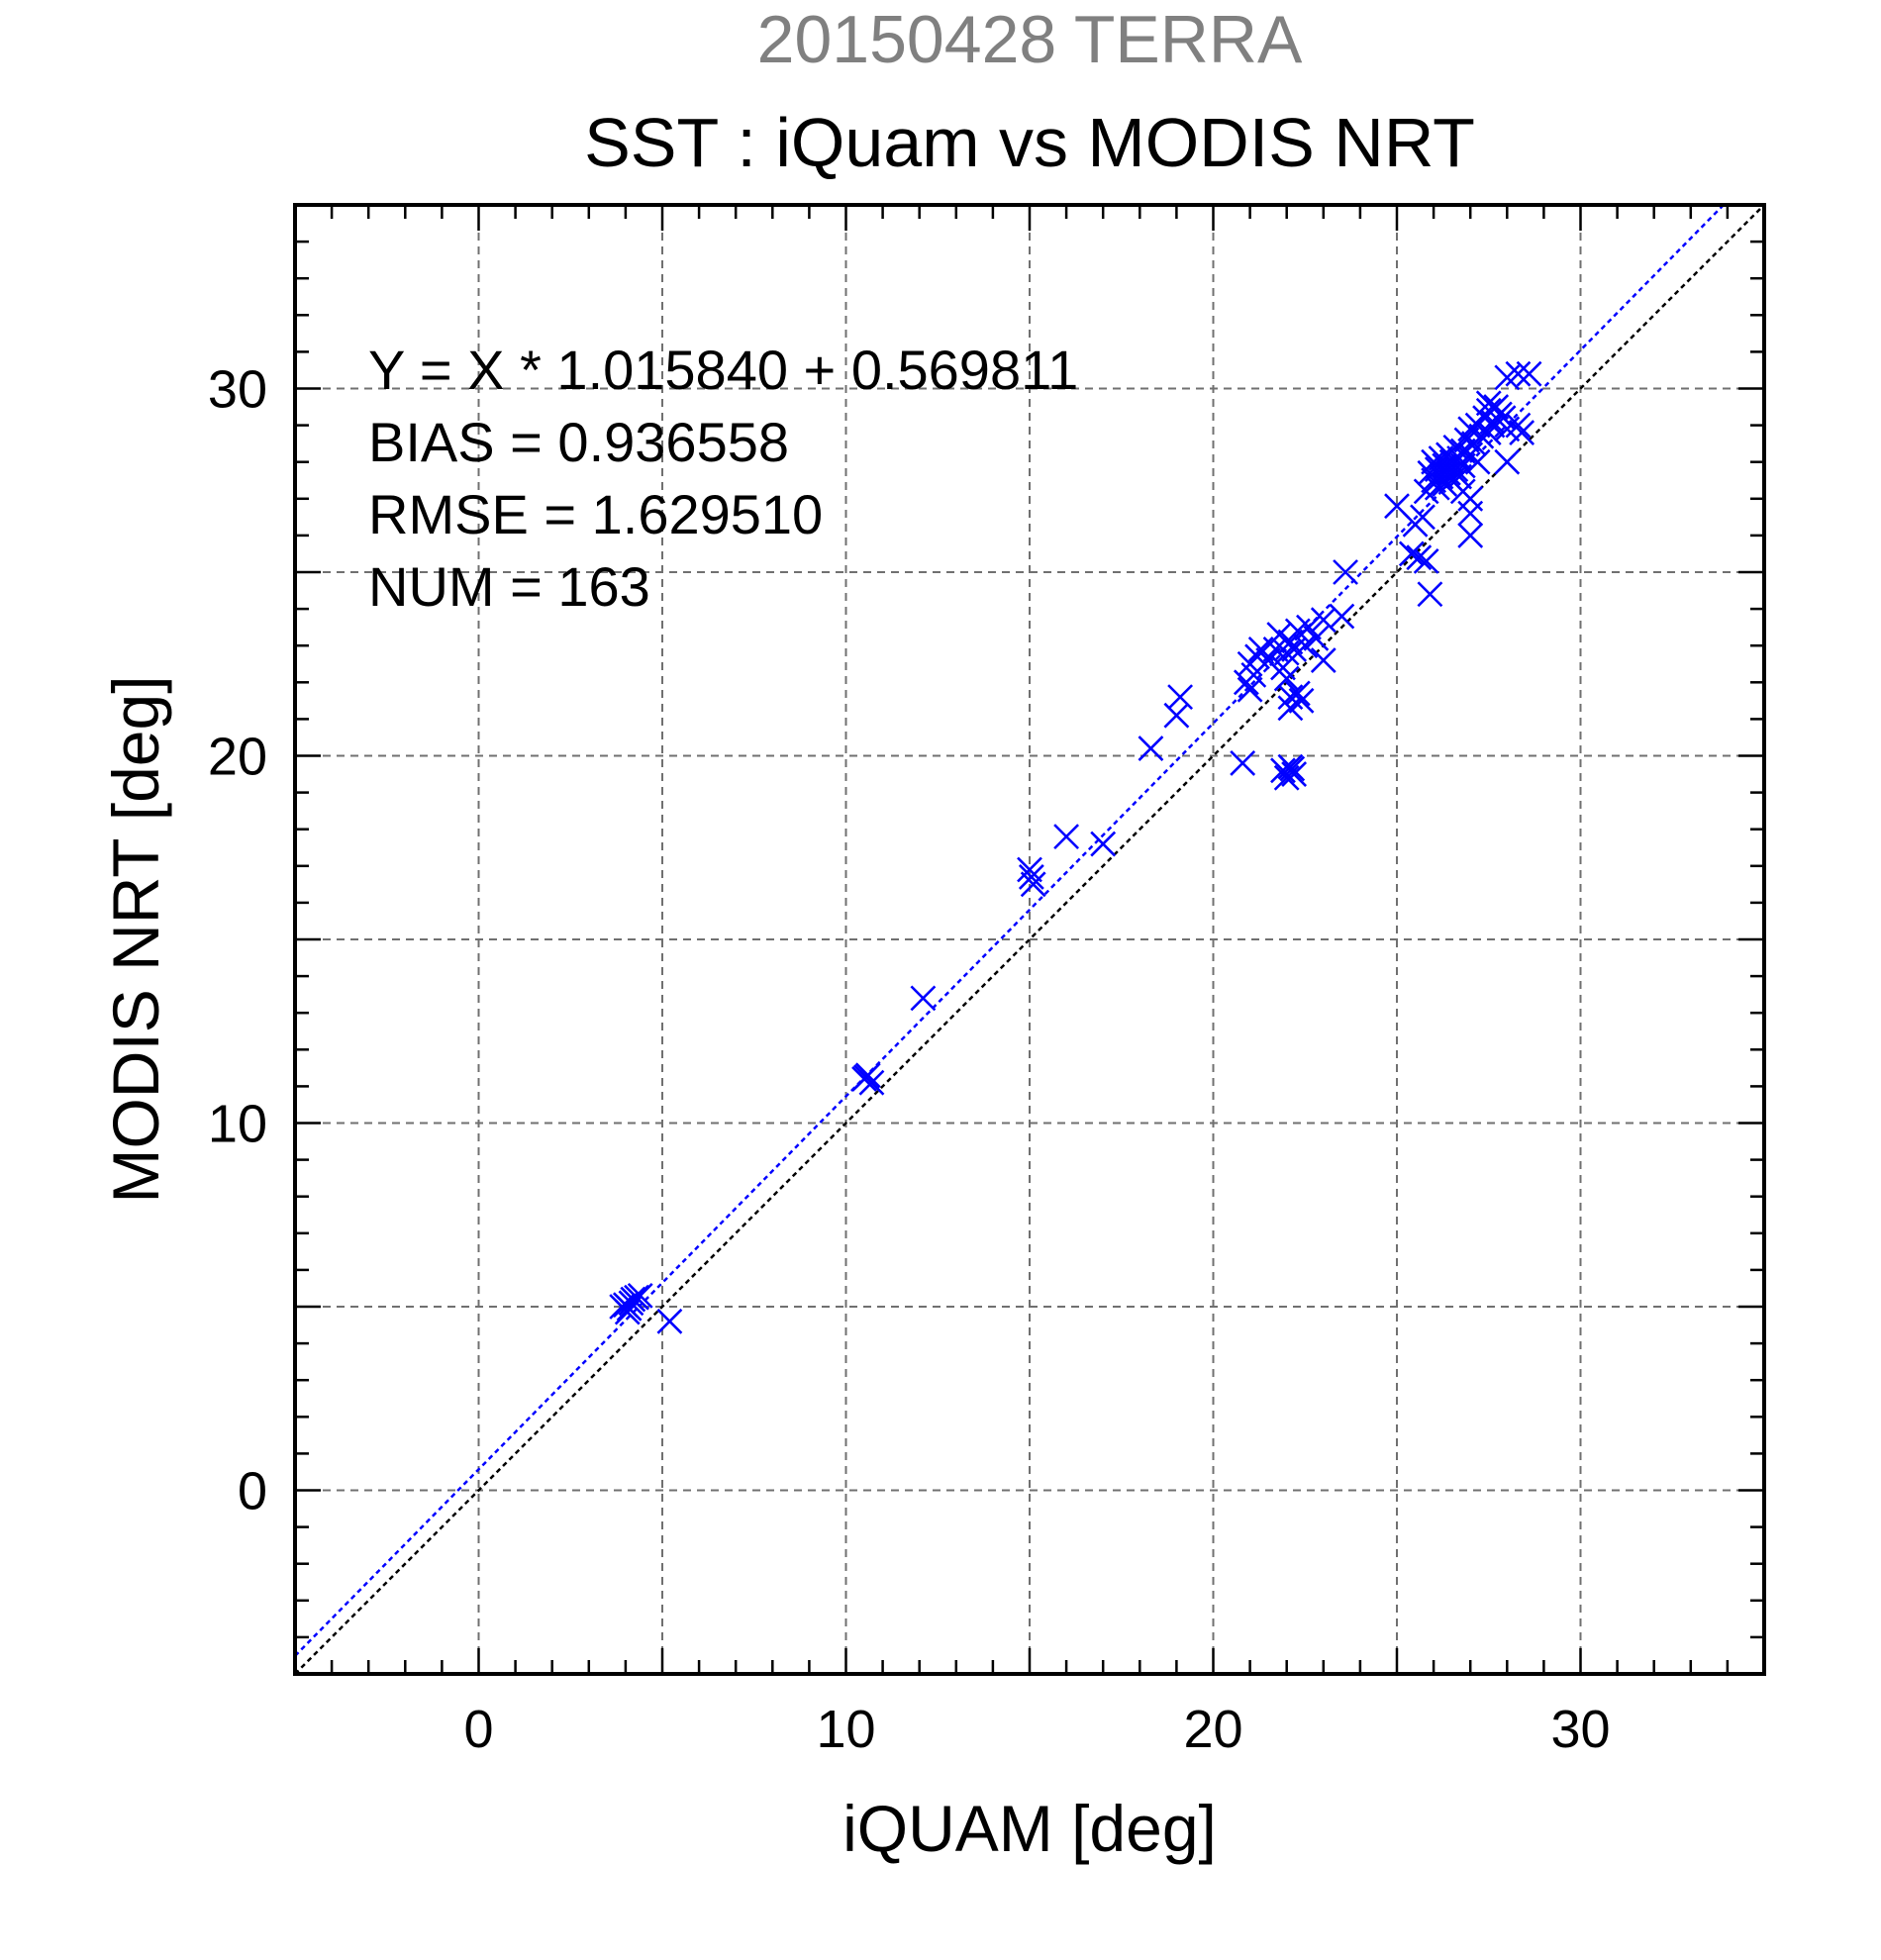  I want to click on date-title: 20150428 TERRA, so click(1030, 39).